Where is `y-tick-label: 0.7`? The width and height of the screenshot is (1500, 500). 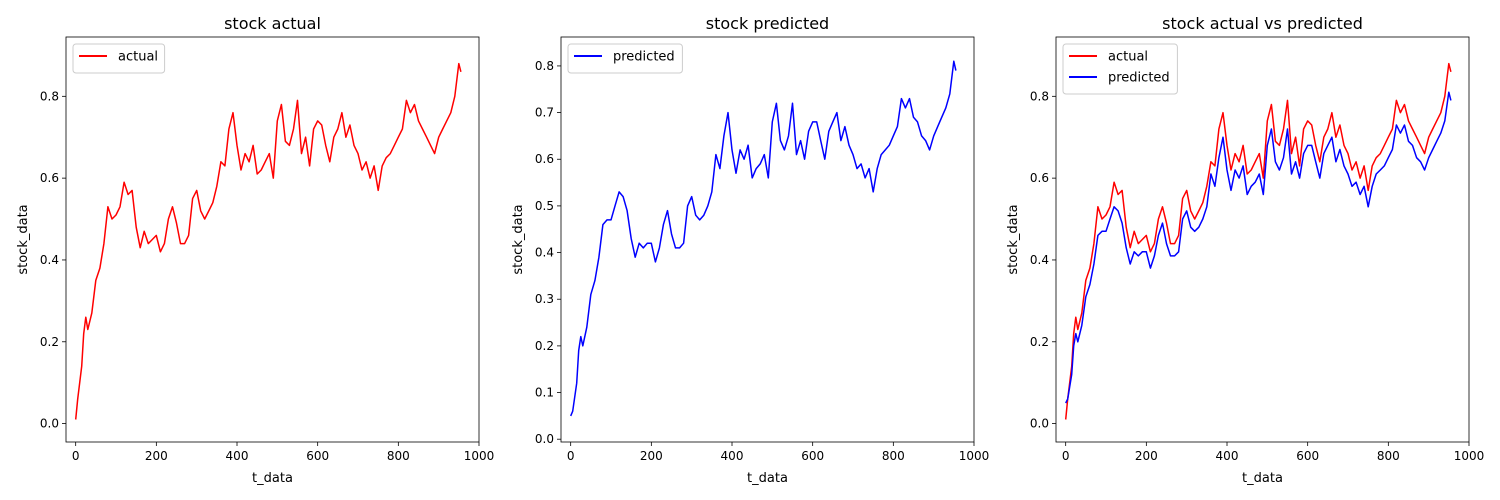
y-tick-label: 0.7 is located at coordinates (544, 113).